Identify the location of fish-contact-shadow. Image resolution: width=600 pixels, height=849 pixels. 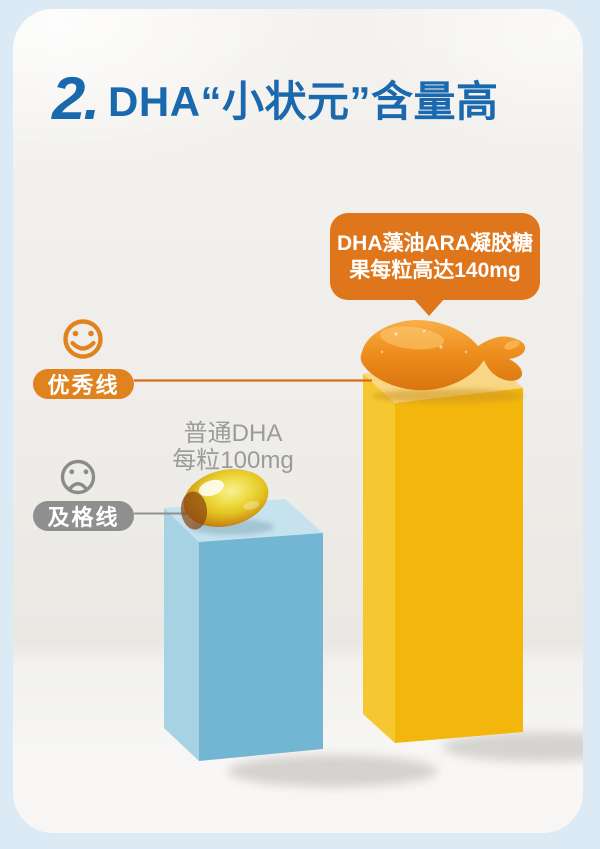
(448, 396).